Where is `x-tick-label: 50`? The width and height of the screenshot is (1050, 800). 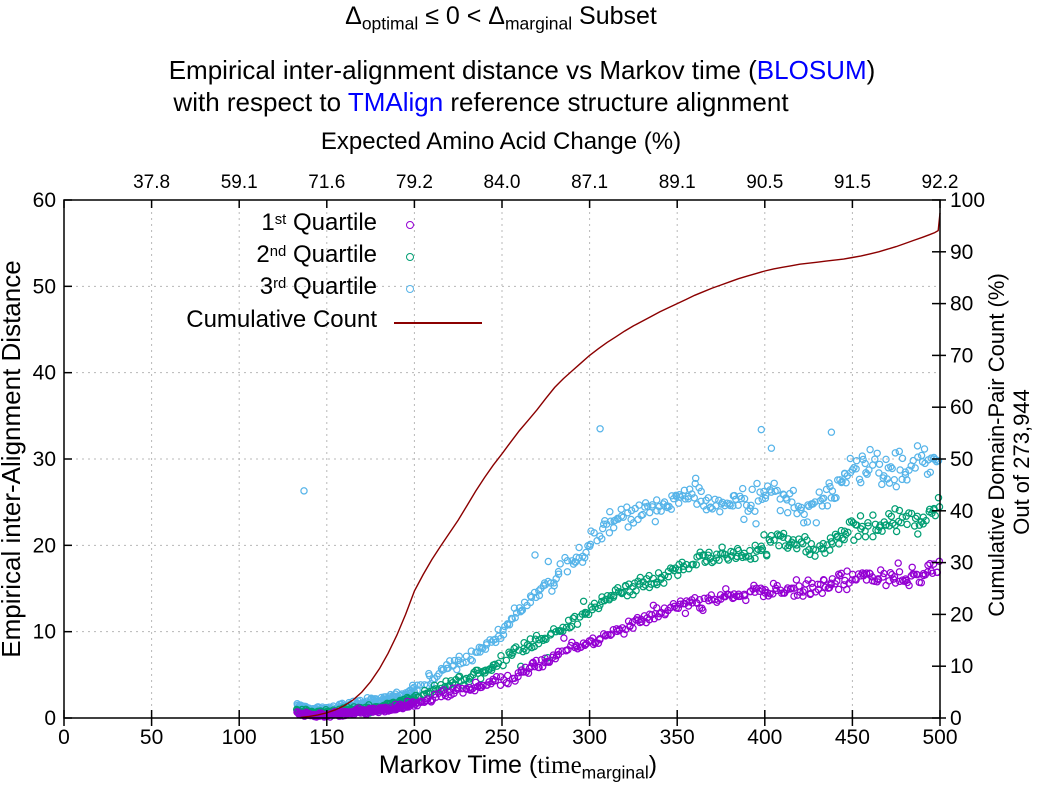 x-tick-label: 50 is located at coordinates (151, 737).